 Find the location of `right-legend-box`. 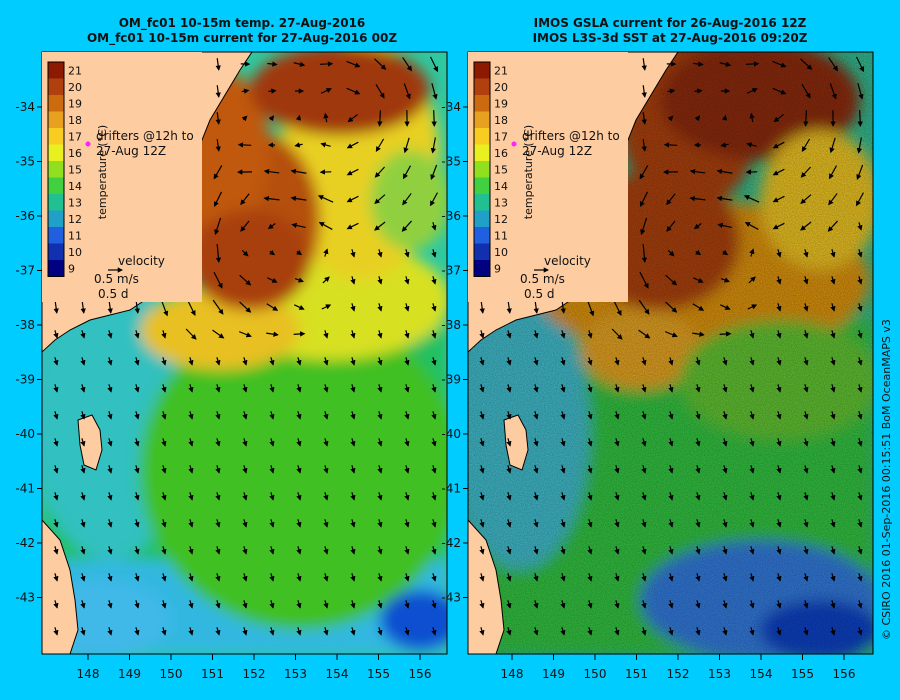

right-legend-box is located at coordinates (548, 177).